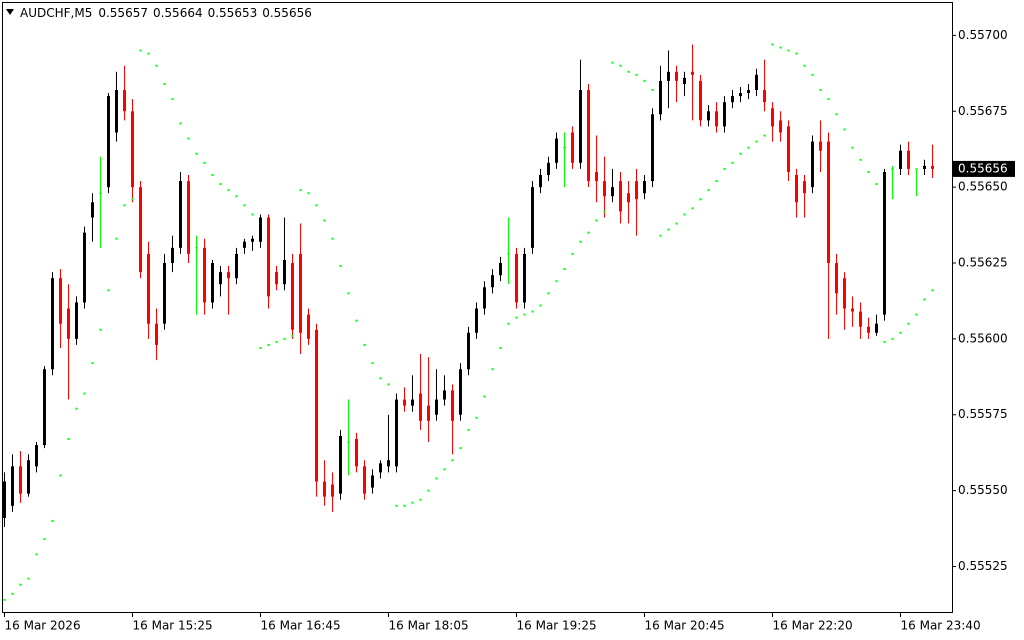  What do you see at coordinates (983, 414) in the screenshot?
I see `y-tick-label: 0.55575` at bounding box center [983, 414].